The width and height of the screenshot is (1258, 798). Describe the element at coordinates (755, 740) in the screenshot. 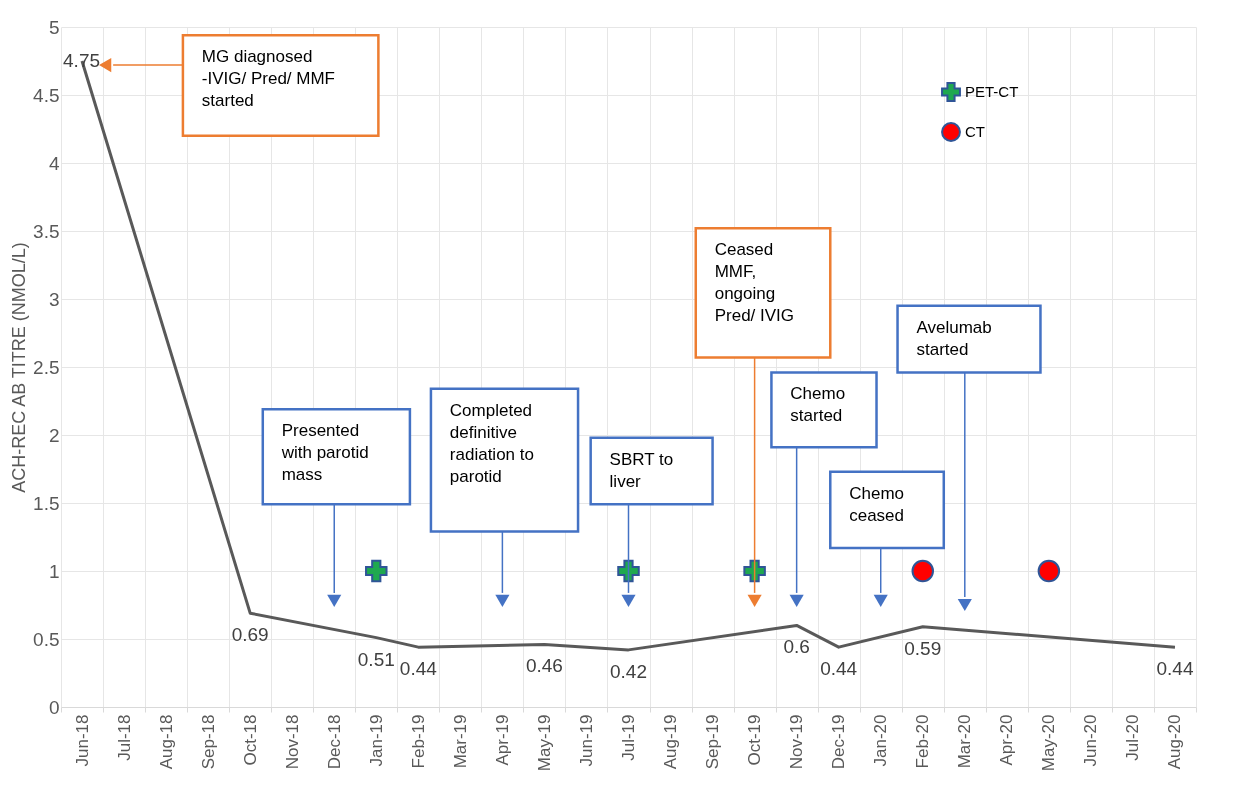

I see `x-tick-label: Oct-19` at that location.